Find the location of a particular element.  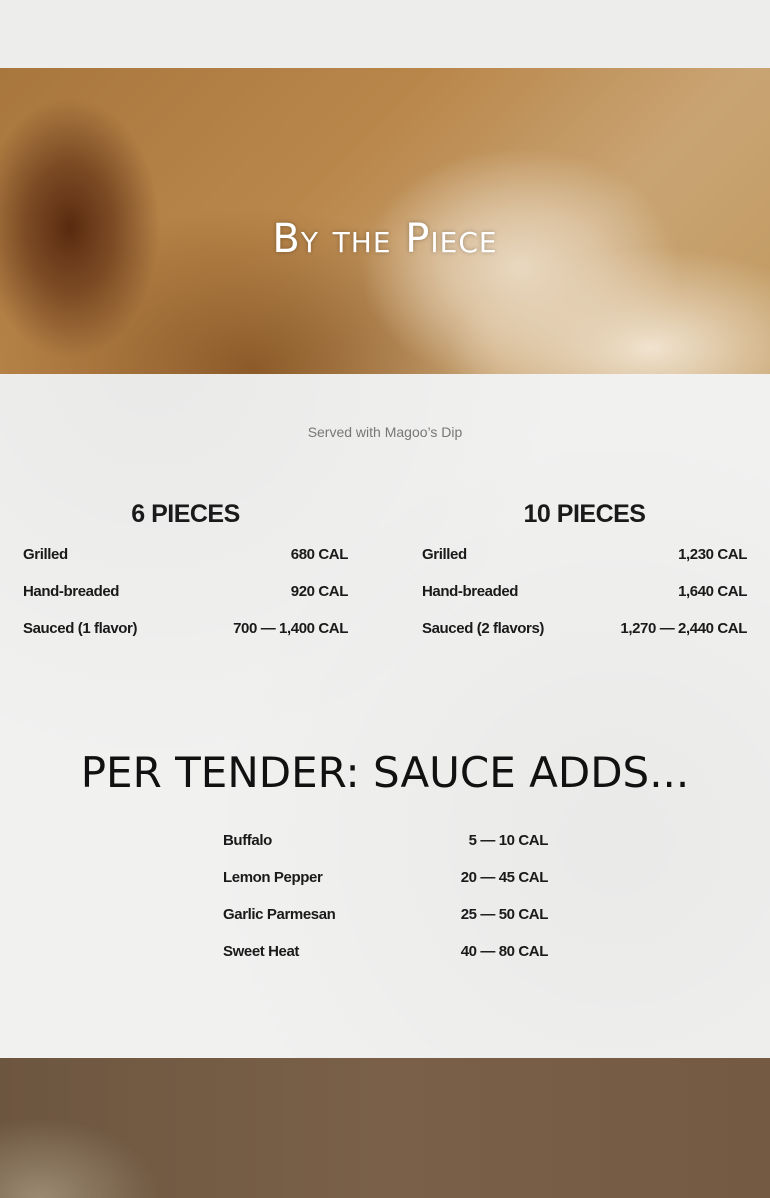

sauce-value: 5 — 10 CAL is located at coordinates (508, 840).